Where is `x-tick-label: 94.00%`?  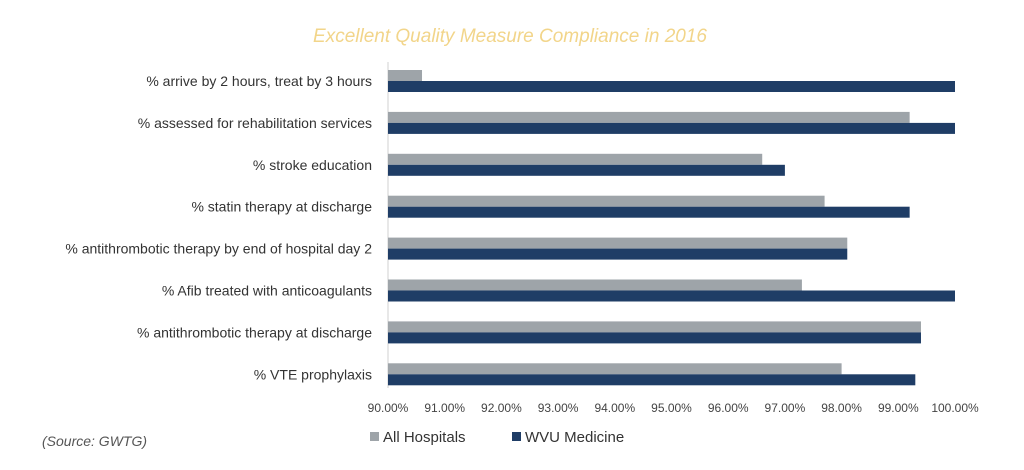 x-tick-label: 94.00% is located at coordinates (614, 408).